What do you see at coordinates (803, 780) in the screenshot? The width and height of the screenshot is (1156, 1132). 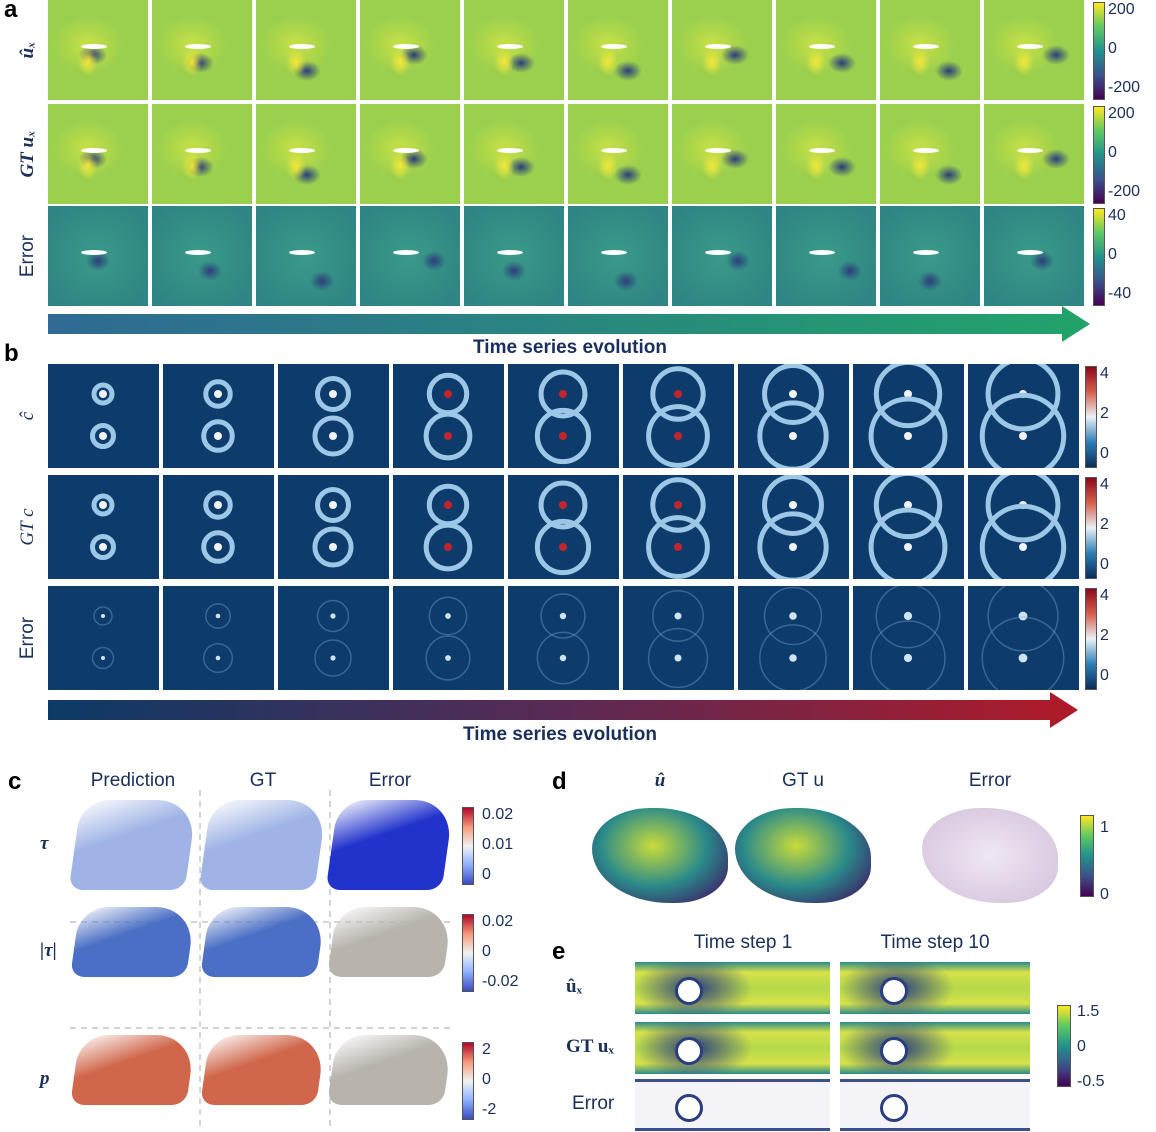 I see `column-header: GT u` at bounding box center [803, 780].